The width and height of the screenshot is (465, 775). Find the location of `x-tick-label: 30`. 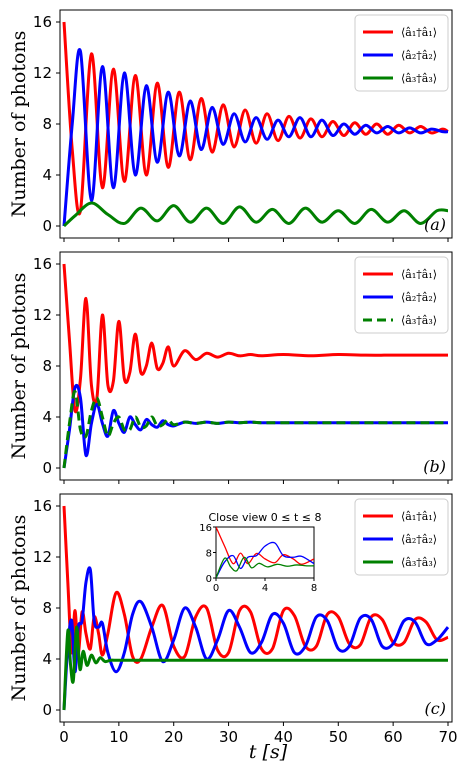

x-tick-label: 30 is located at coordinates (228, 737).